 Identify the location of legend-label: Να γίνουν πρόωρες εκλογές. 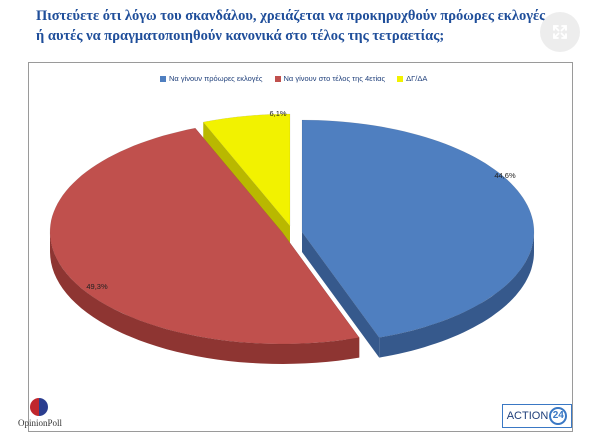
(216, 78).